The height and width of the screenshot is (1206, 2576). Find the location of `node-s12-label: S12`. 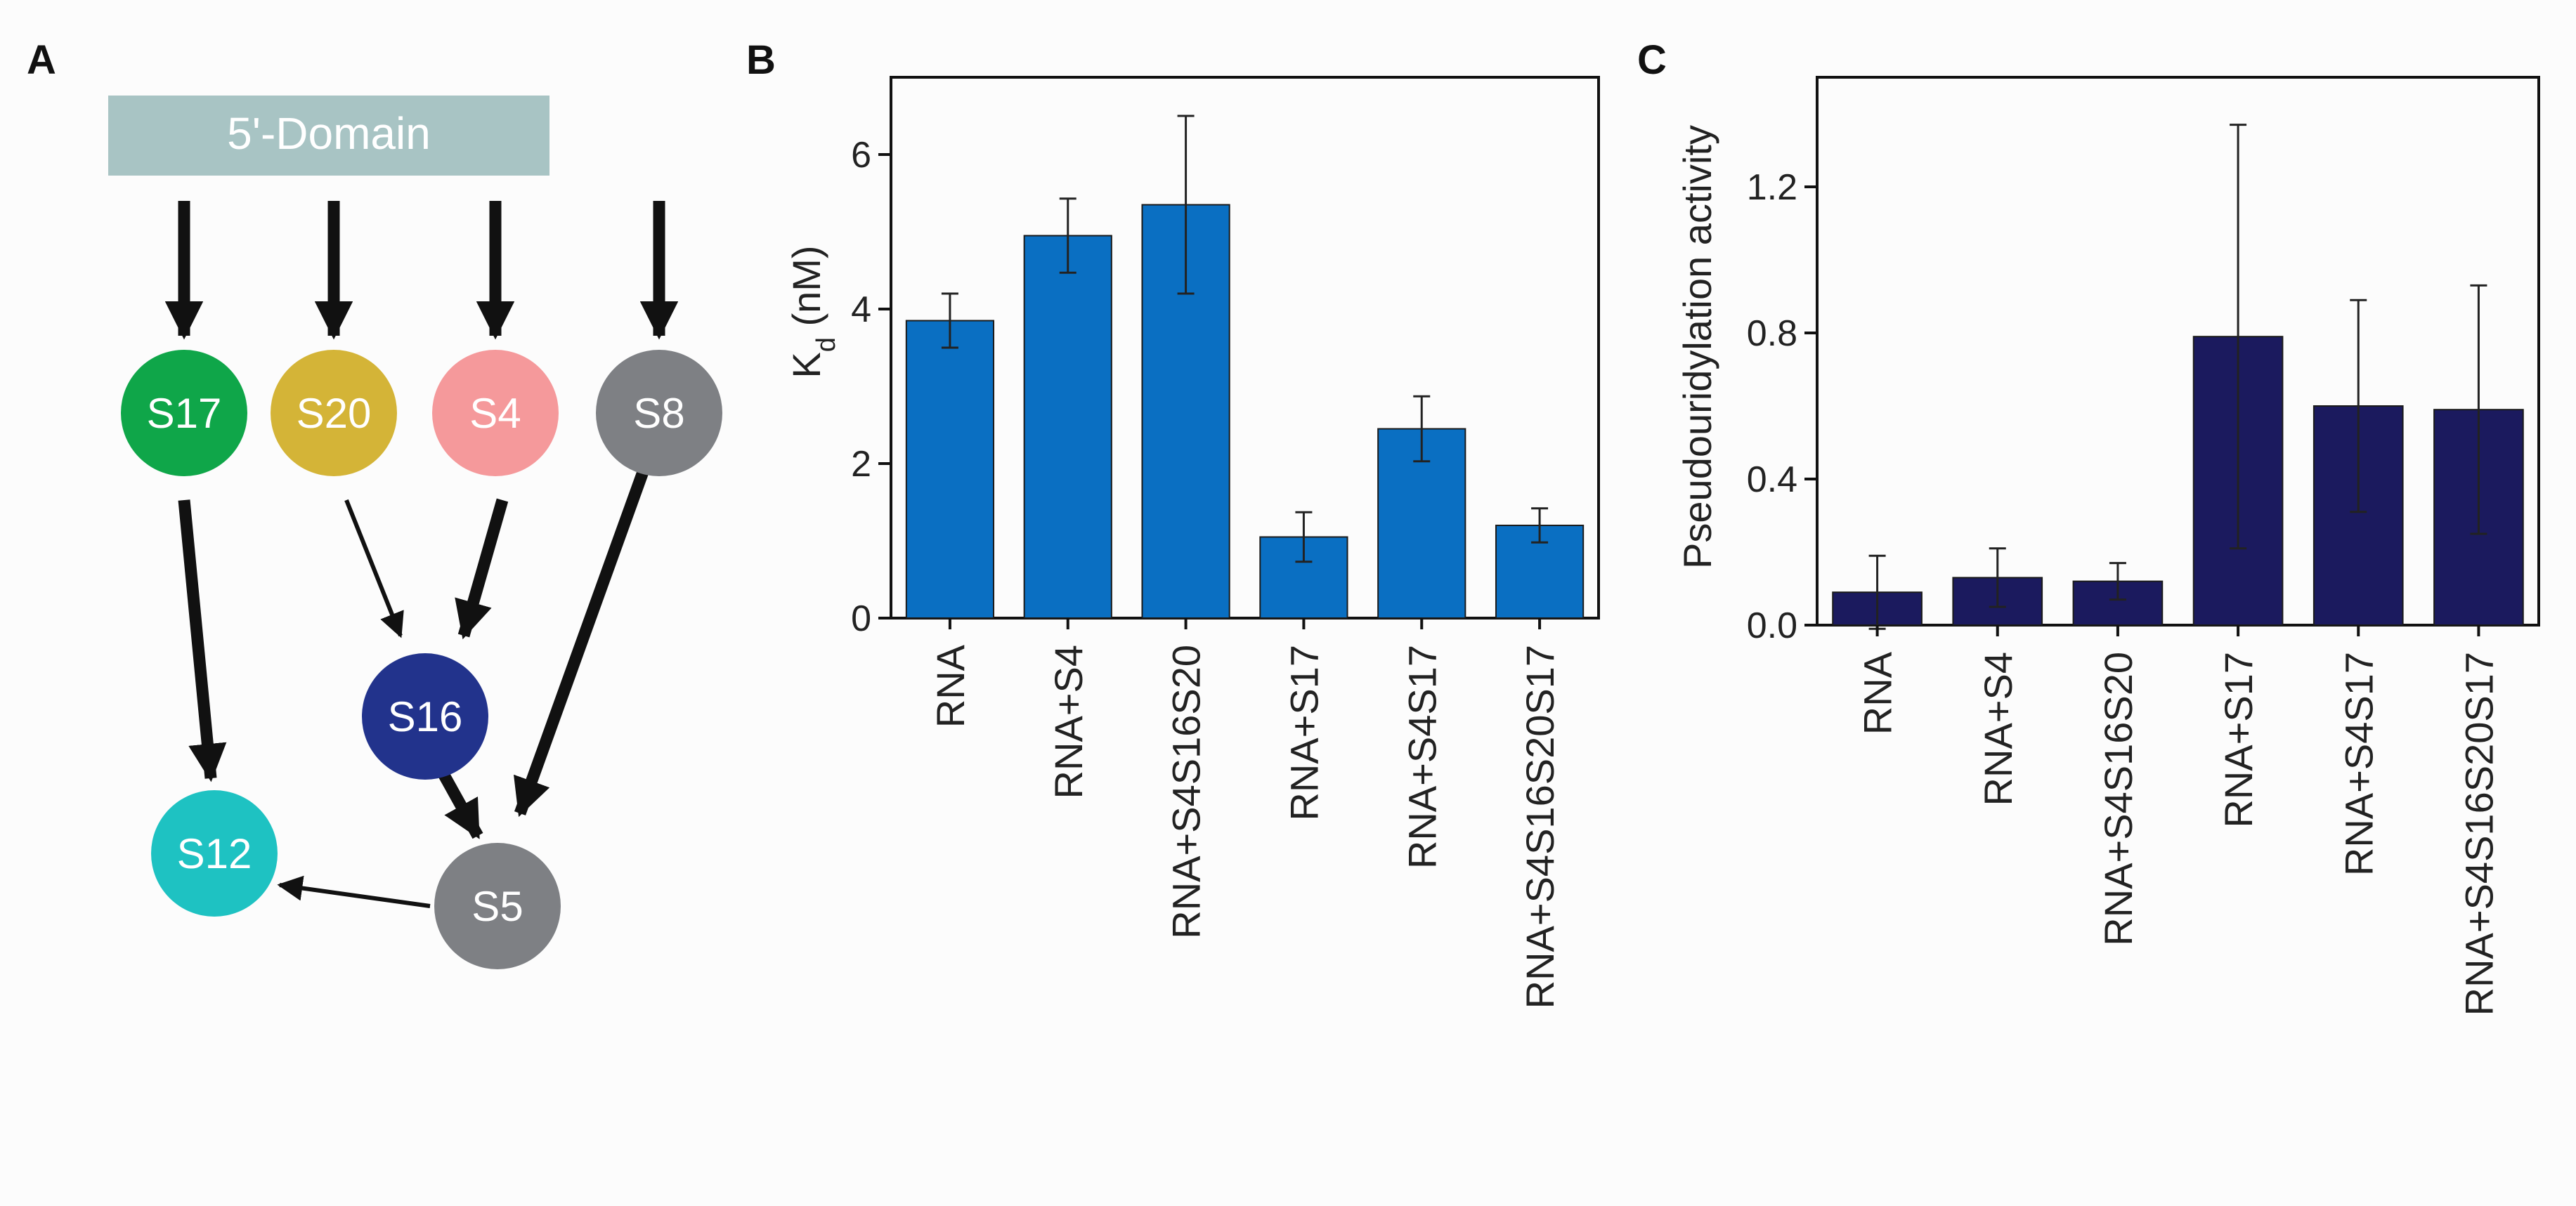

node-s12-label: S12 is located at coordinates (214, 853).